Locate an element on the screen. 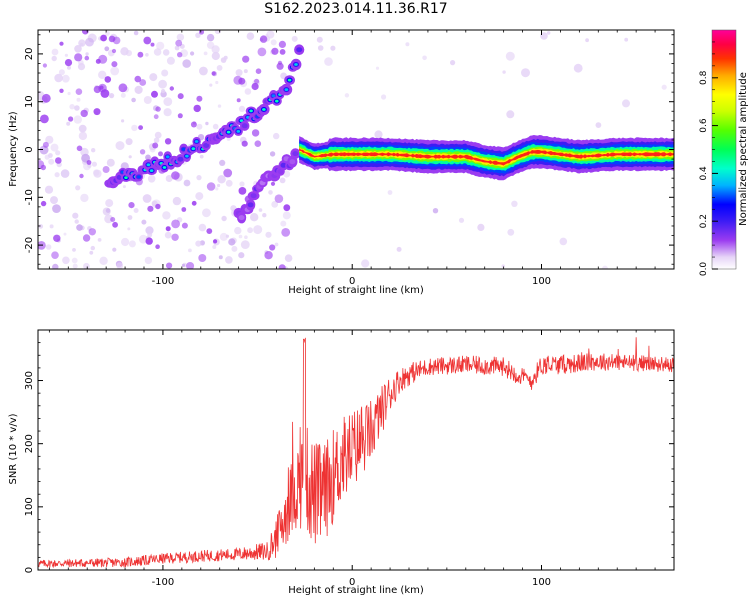  colorbar-gradient is located at coordinates (724, 149).